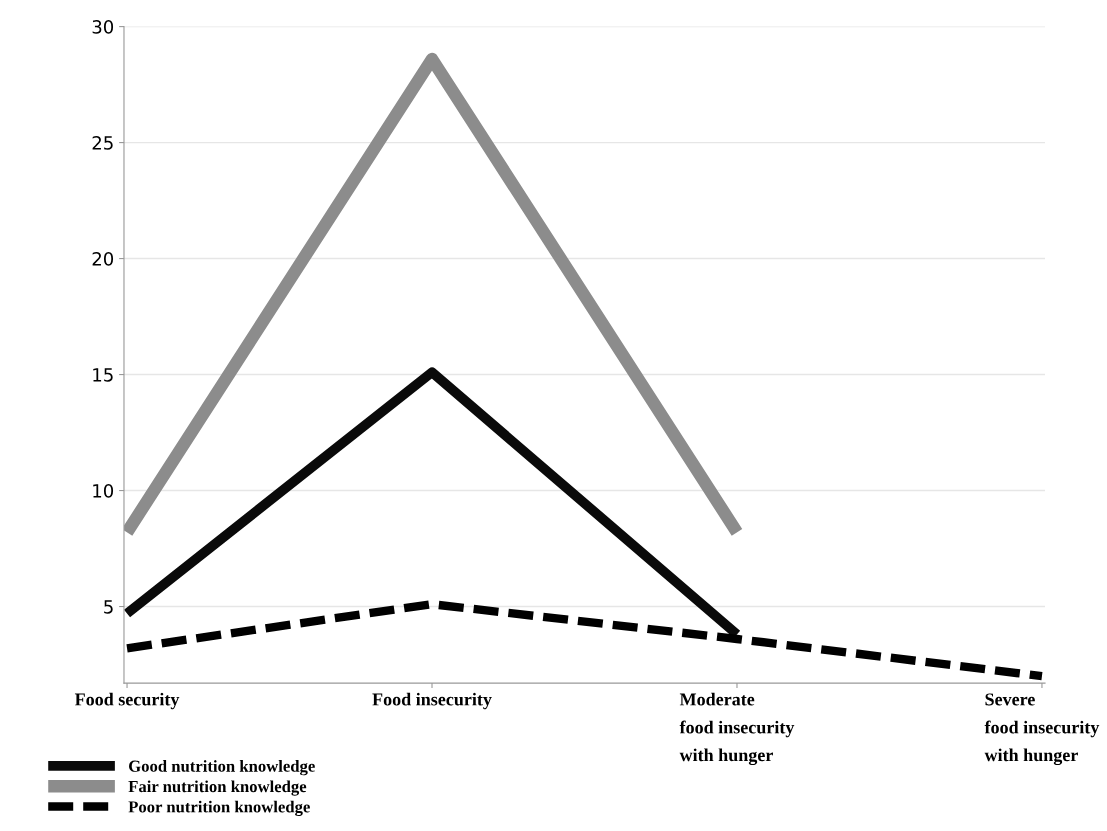  Describe the element at coordinates (108, 607) in the screenshot. I see `y-tick-label: 5` at that location.